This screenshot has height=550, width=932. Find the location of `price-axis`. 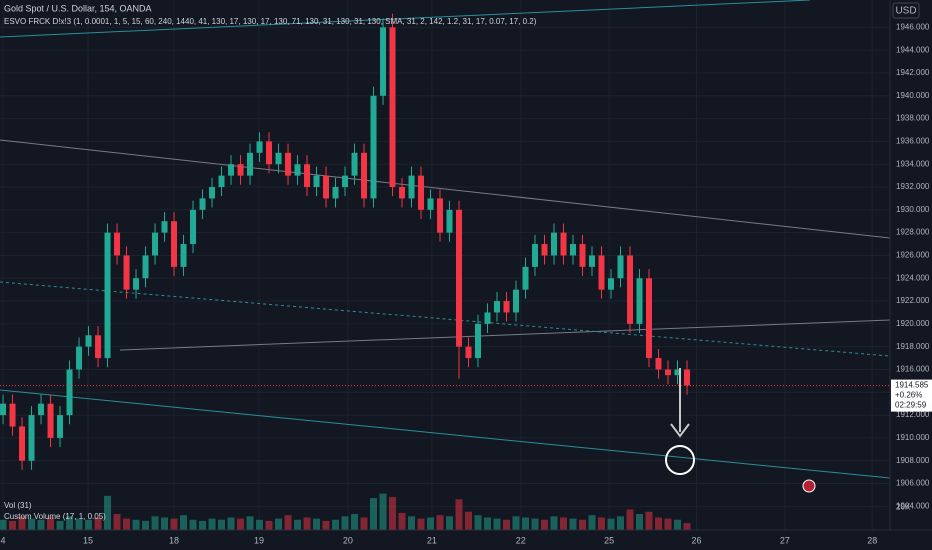

price-axis is located at coordinates (911, 275).